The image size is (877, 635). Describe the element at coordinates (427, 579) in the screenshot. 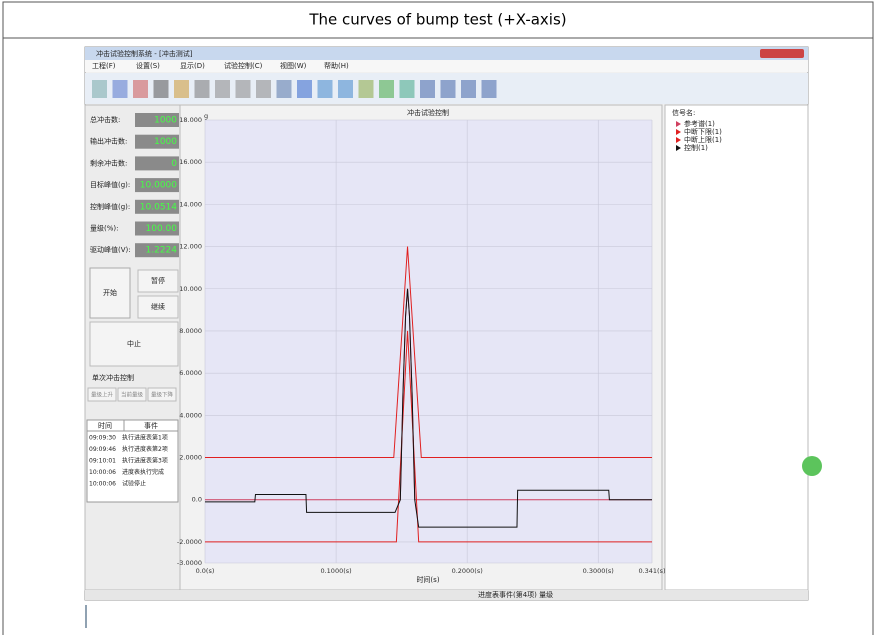

I see `x-axis-label: 时间(s)` at that location.